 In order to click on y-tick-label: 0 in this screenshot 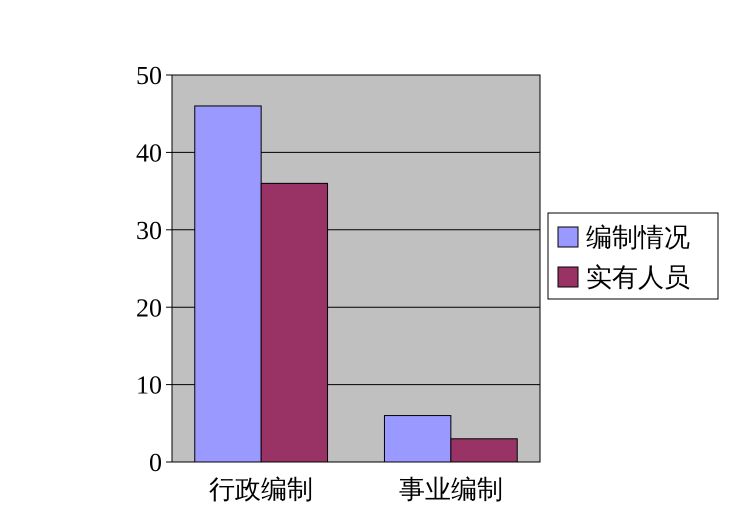, I will do `click(155, 463)`.